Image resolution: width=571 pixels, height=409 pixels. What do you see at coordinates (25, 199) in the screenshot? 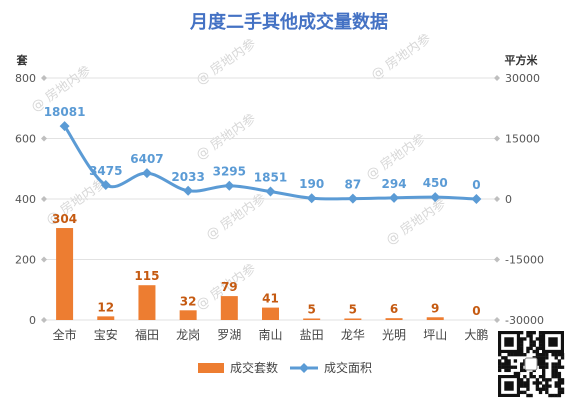
I see `left-axis-ticks: 0 200 400 600 800` at bounding box center [25, 199].